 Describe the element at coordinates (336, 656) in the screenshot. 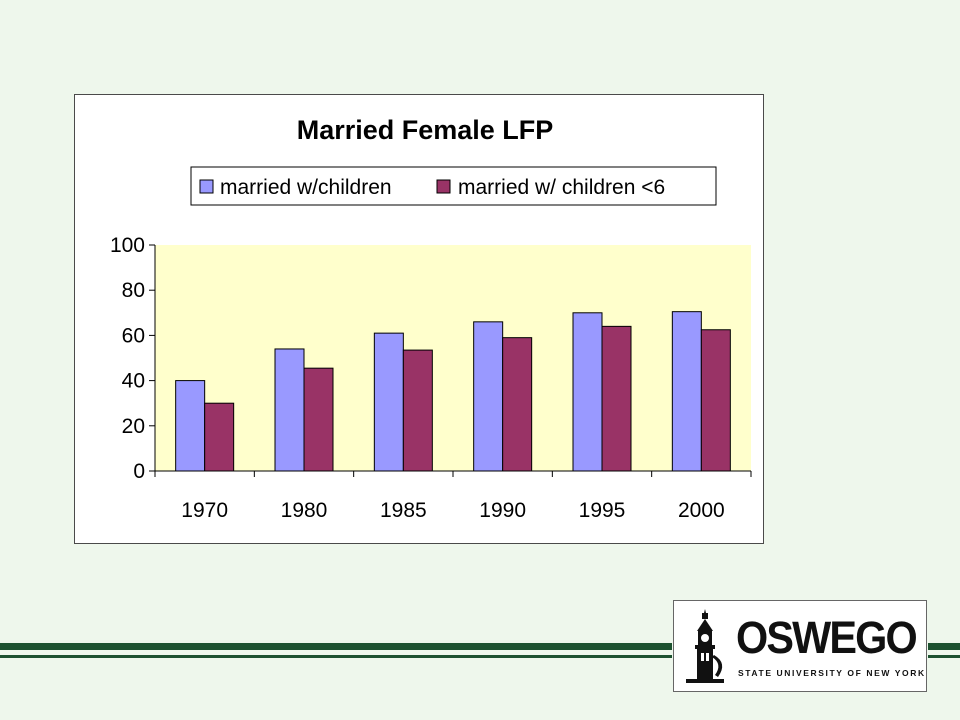

I see `decorative-stripe-bottom-left` at that location.